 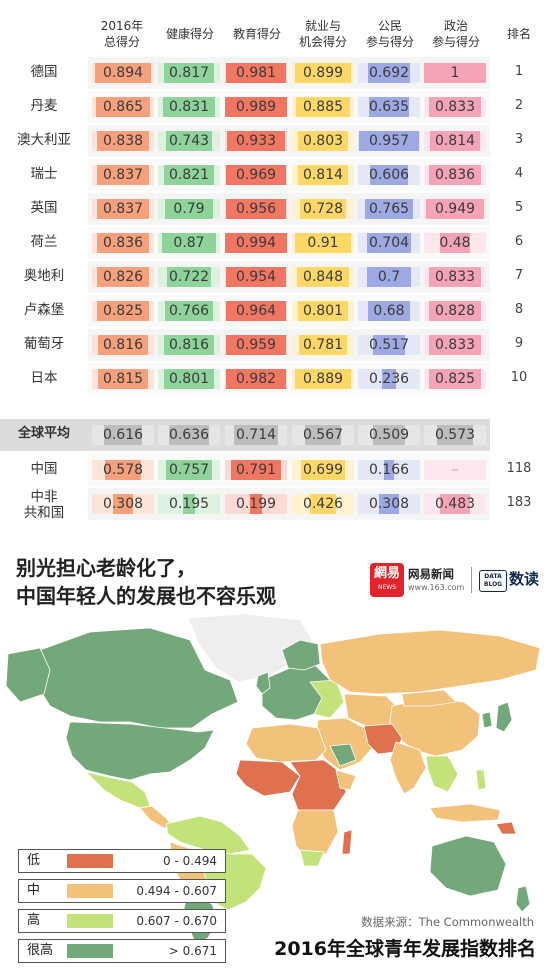 What do you see at coordinates (268, 778) in the screenshot?
I see `map-west-africa` at bounding box center [268, 778].